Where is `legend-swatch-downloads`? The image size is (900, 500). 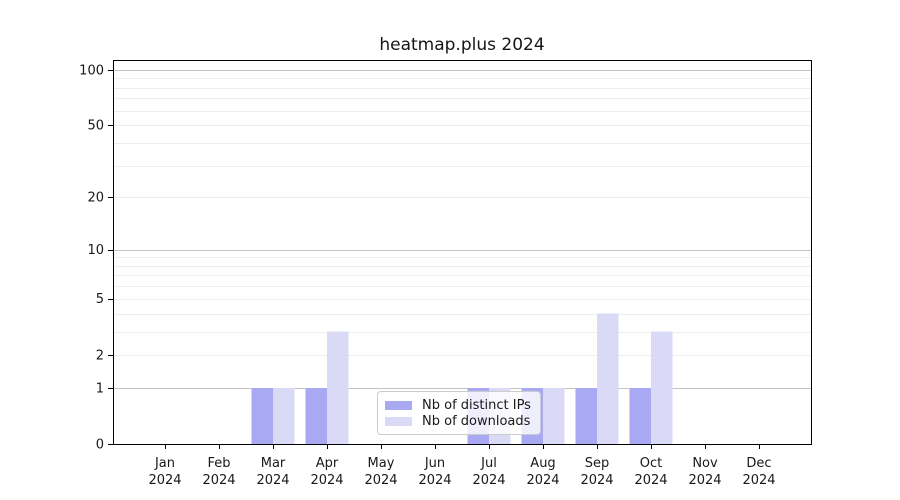 legend-swatch-downloads is located at coordinates (398, 421).